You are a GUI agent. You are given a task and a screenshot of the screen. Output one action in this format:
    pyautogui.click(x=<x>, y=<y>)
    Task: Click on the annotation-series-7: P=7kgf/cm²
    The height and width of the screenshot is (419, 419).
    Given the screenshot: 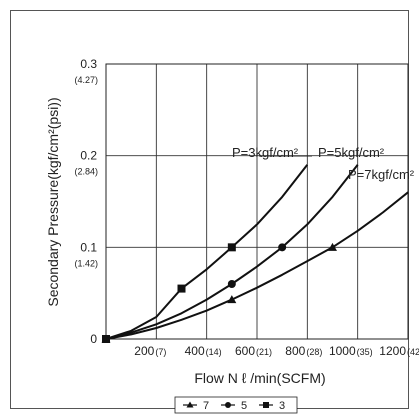 What is the action you would take?
    pyautogui.click(x=381, y=174)
    